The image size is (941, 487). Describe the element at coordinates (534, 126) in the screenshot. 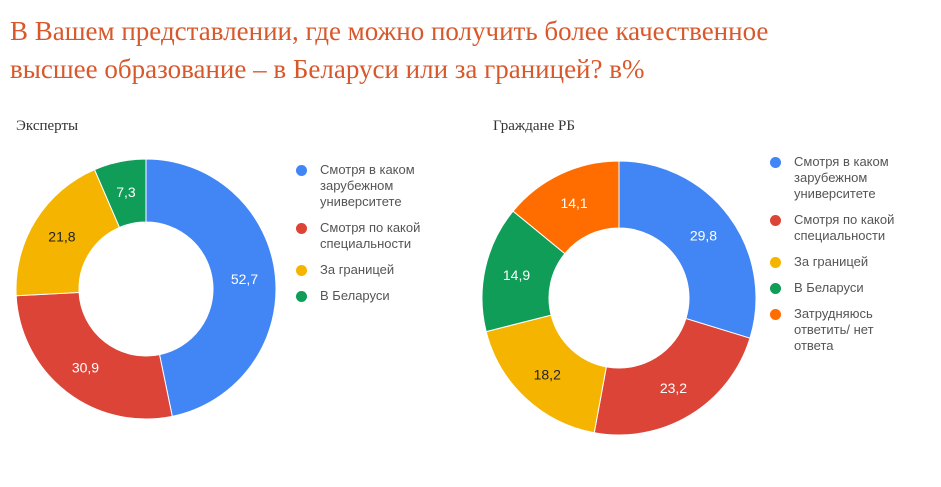

I see `citizens-chart-title: Граждане РБ` at that location.